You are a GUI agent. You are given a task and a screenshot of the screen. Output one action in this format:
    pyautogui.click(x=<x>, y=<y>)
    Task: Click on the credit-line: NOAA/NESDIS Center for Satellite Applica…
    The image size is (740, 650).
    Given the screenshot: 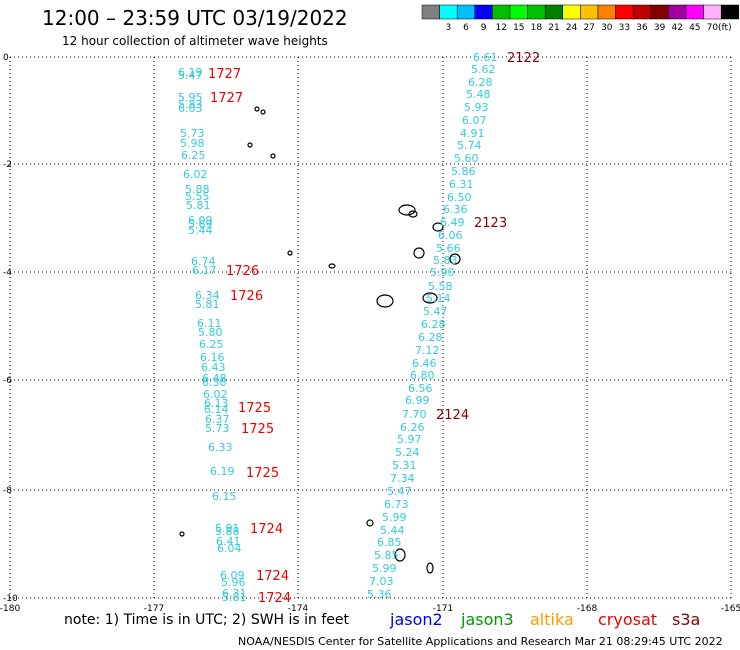 What is the action you would take?
    pyautogui.click(x=480, y=641)
    